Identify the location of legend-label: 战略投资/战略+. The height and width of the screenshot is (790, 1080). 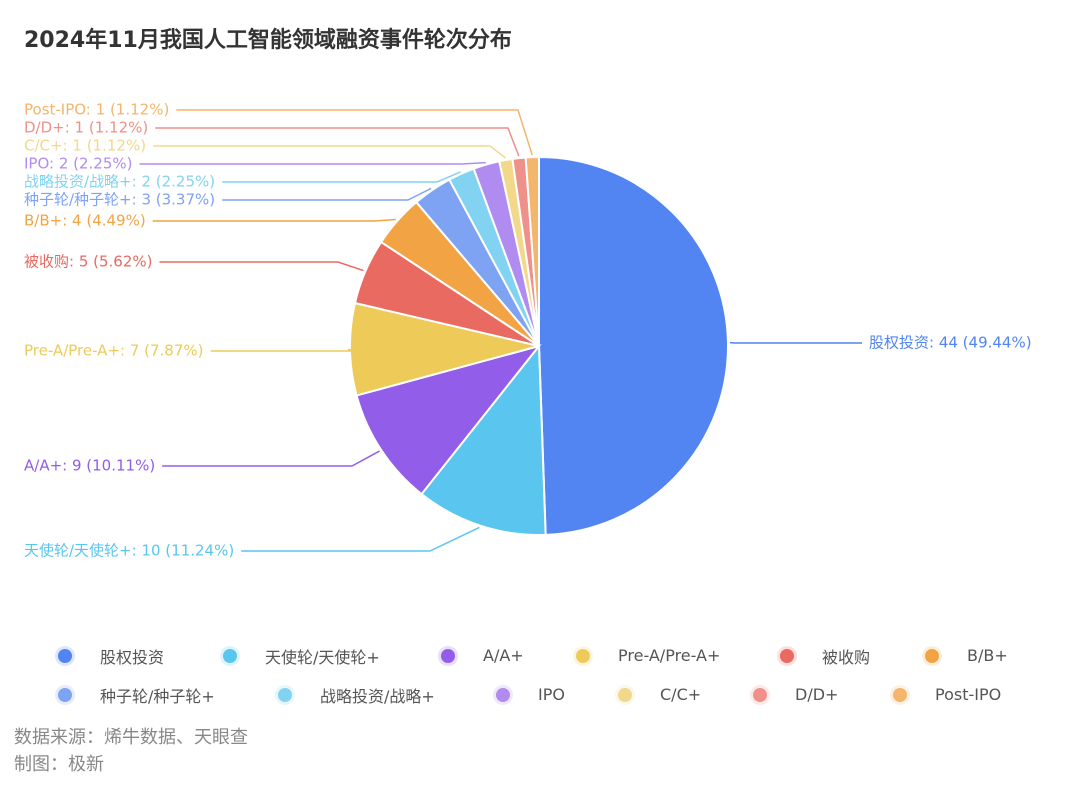
(377, 696).